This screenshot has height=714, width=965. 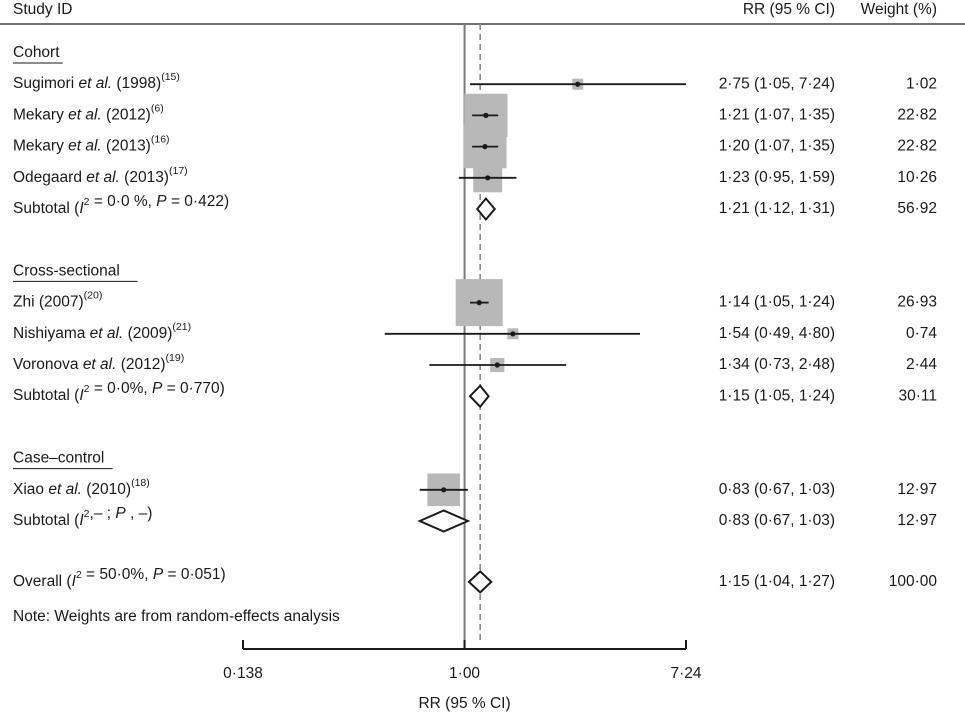 What do you see at coordinates (921, 83) in the screenshot?
I see `study-weight: 1·02` at bounding box center [921, 83].